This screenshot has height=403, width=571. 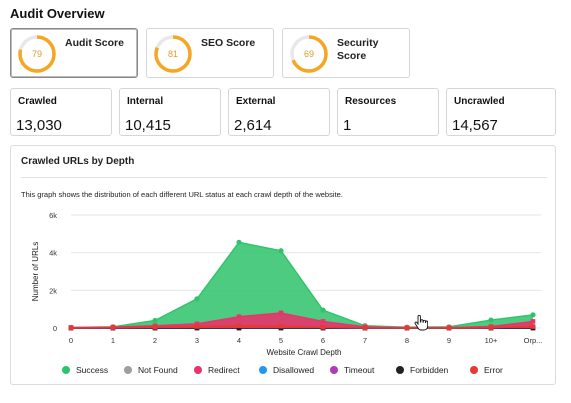 I want to click on stat-card-uncrawled: Uncrawled 14,567, so click(x=501, y=112).